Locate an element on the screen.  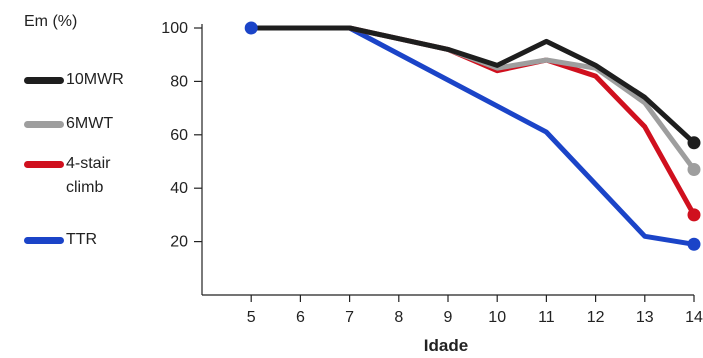
x-tick-label: 7 is located at coordinates (349, 317).